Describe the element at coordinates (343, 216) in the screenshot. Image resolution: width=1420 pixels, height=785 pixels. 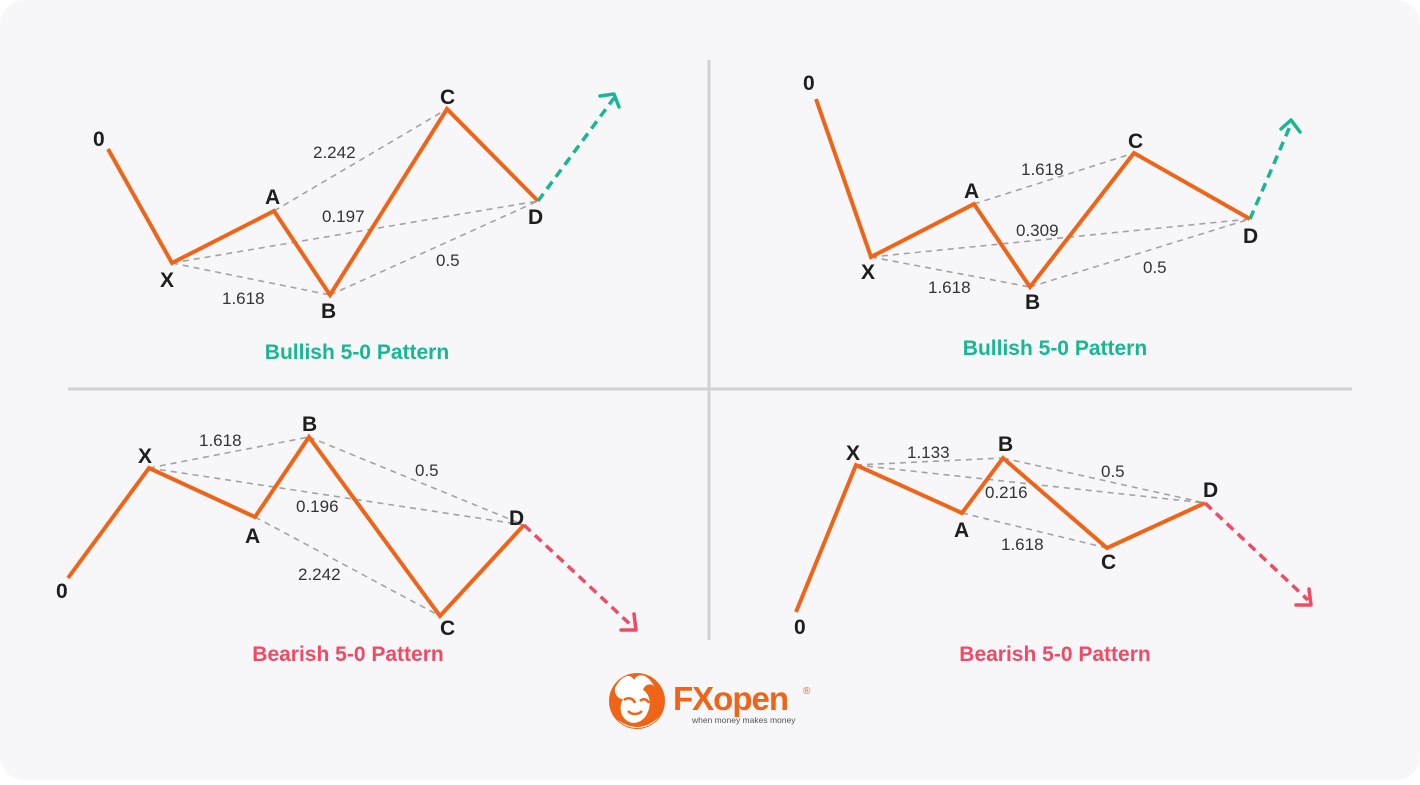
I see `ratio-label: 0.197` at that location.